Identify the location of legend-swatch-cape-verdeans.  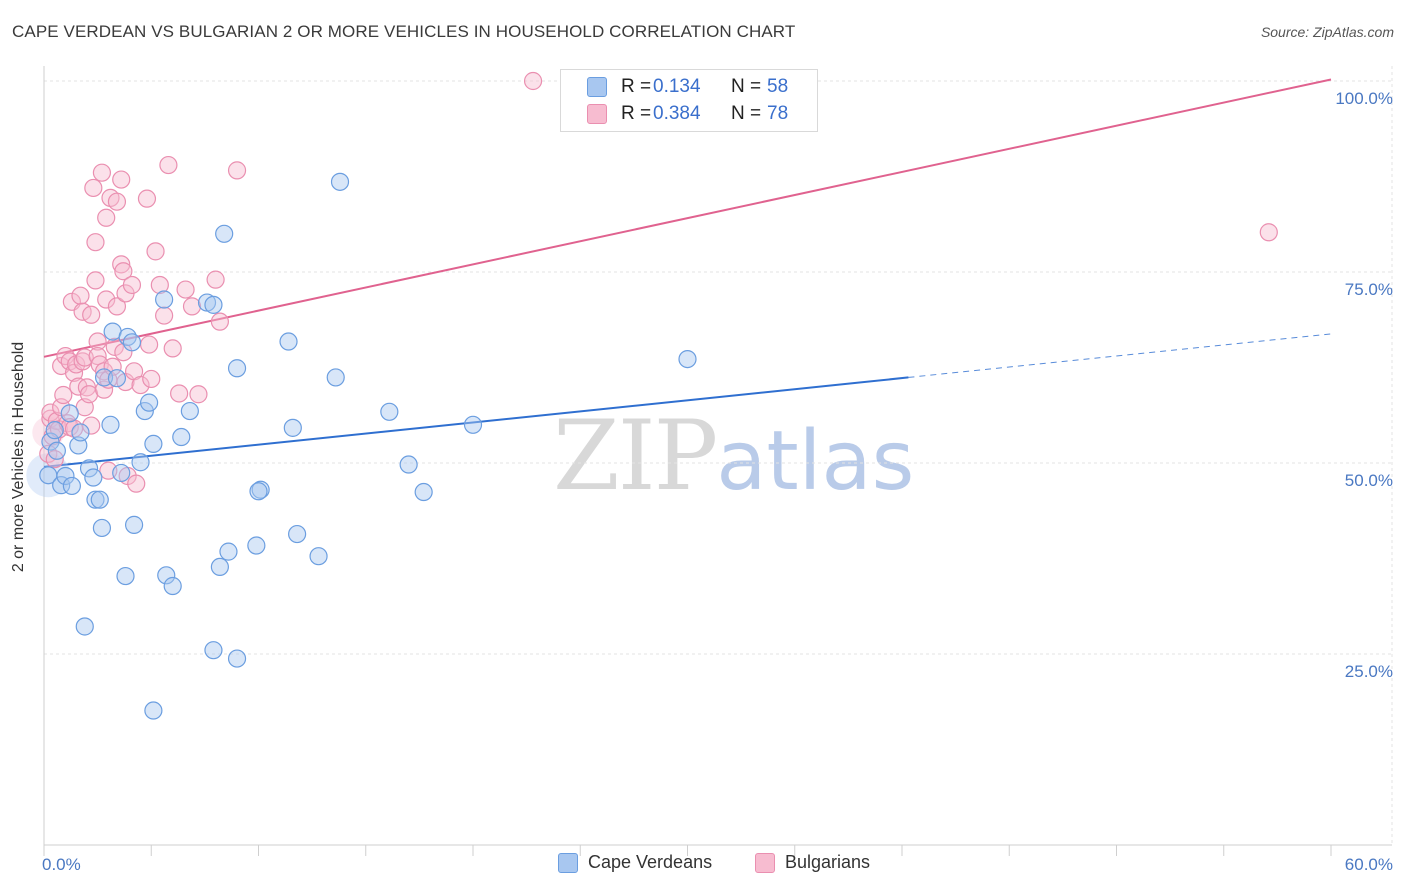
(597, 87).